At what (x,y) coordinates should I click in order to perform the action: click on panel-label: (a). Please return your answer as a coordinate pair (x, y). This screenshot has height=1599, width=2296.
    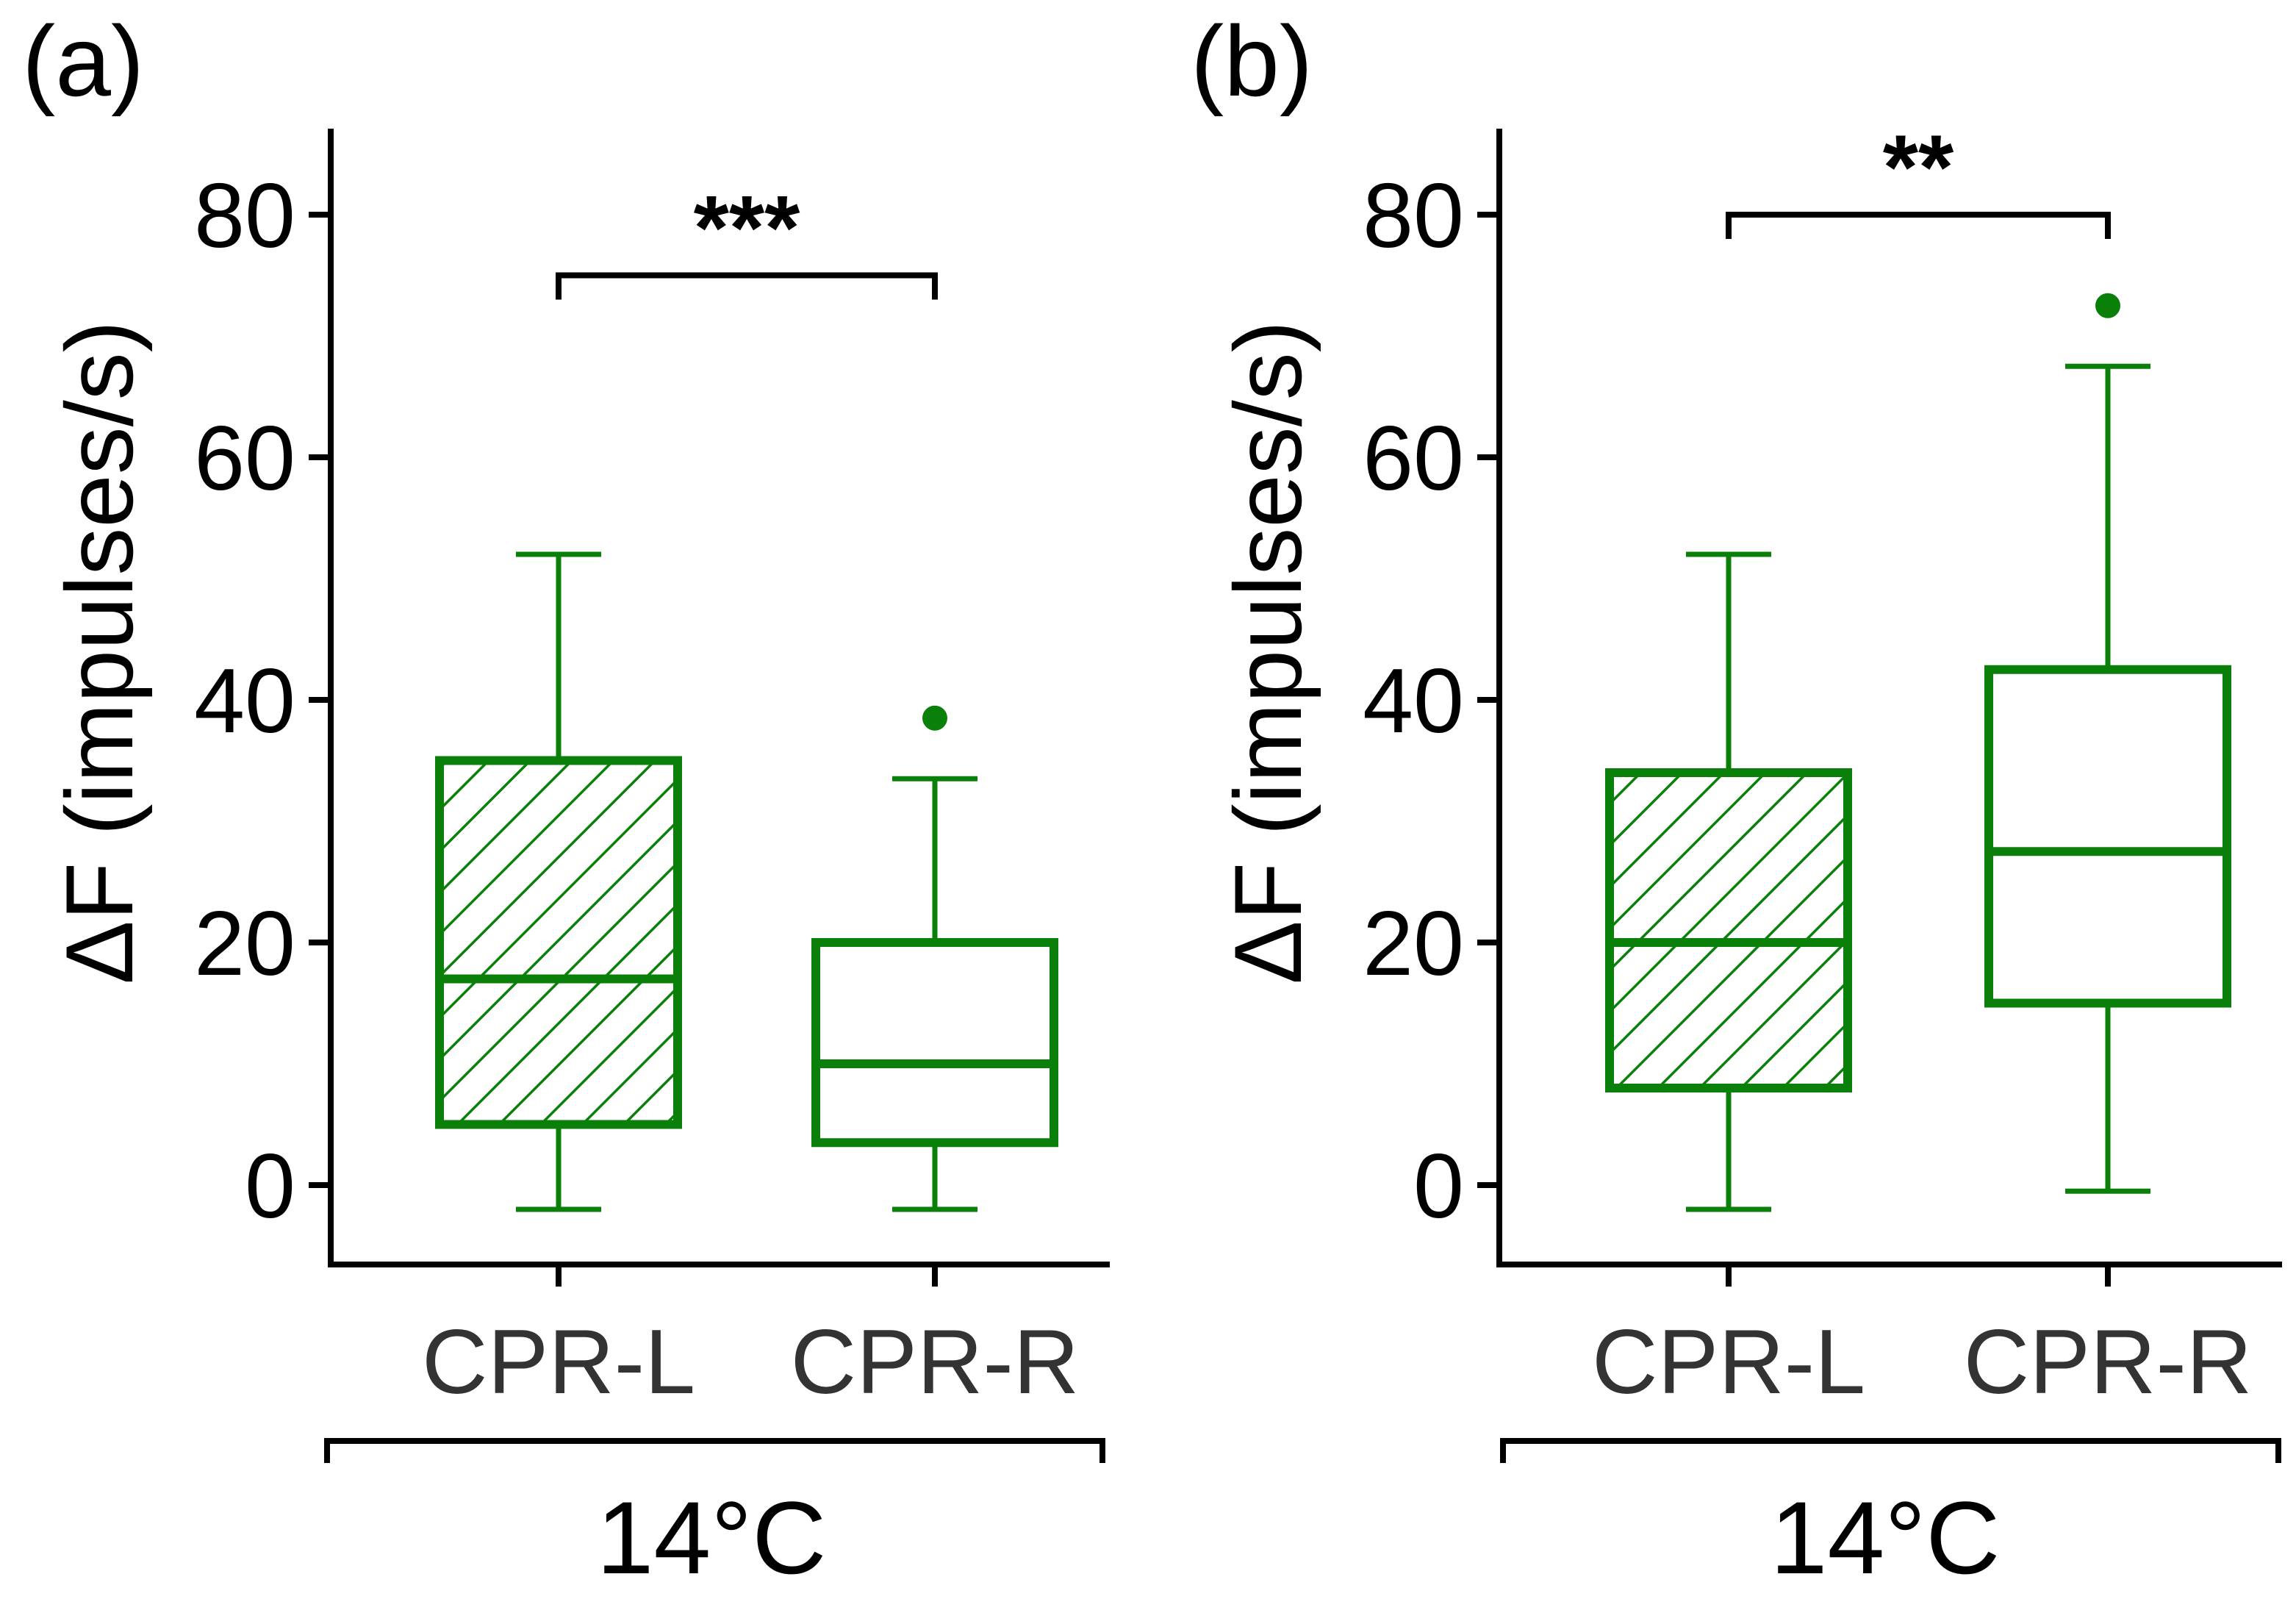
    Looking at the image, I should click on (83, 61).